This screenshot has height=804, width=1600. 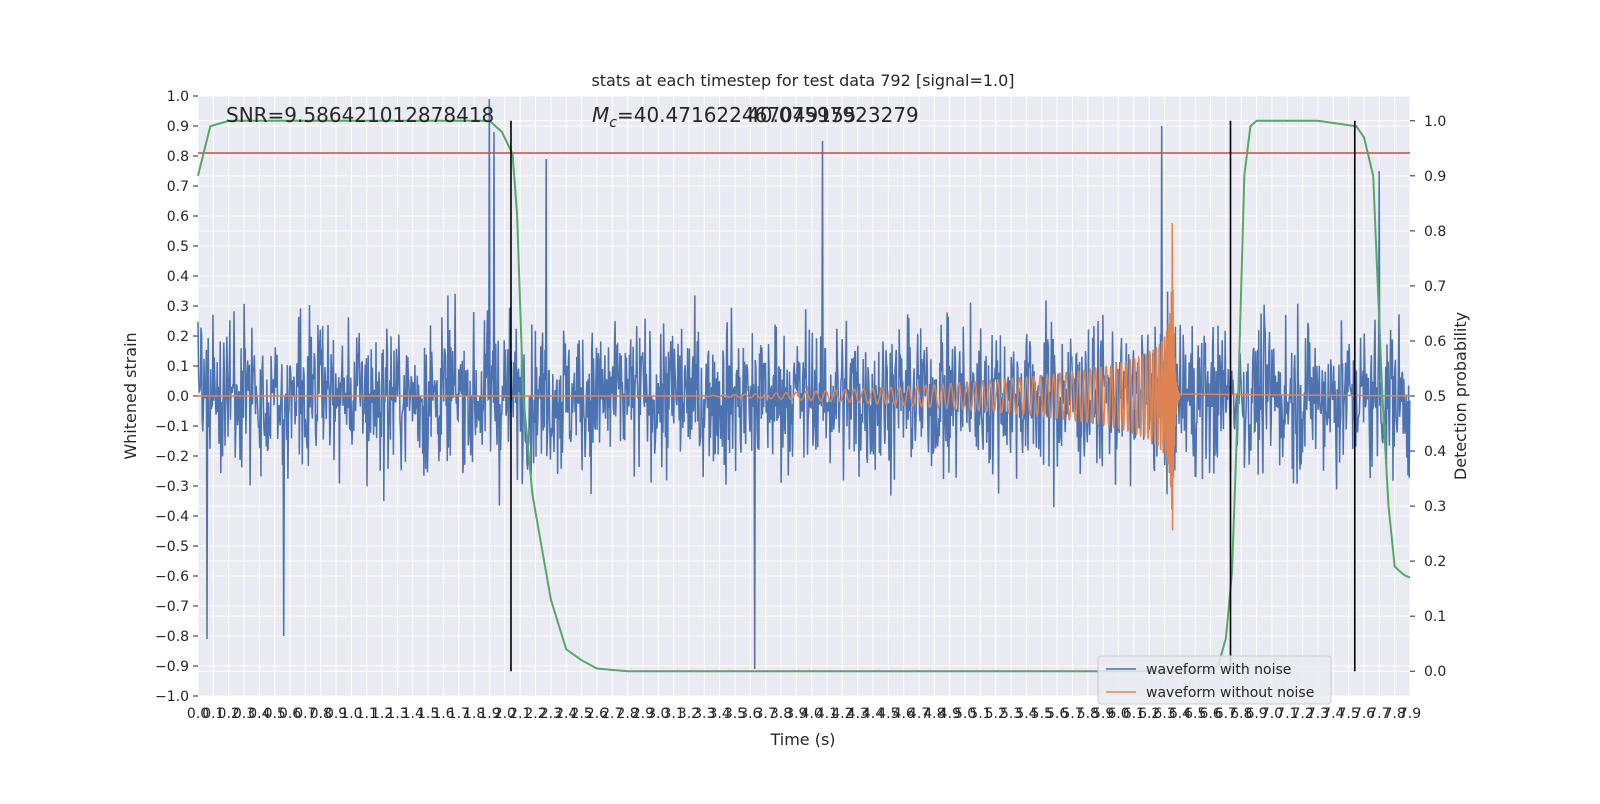 I want to click on legend-box, so click(x=1214, y=680).